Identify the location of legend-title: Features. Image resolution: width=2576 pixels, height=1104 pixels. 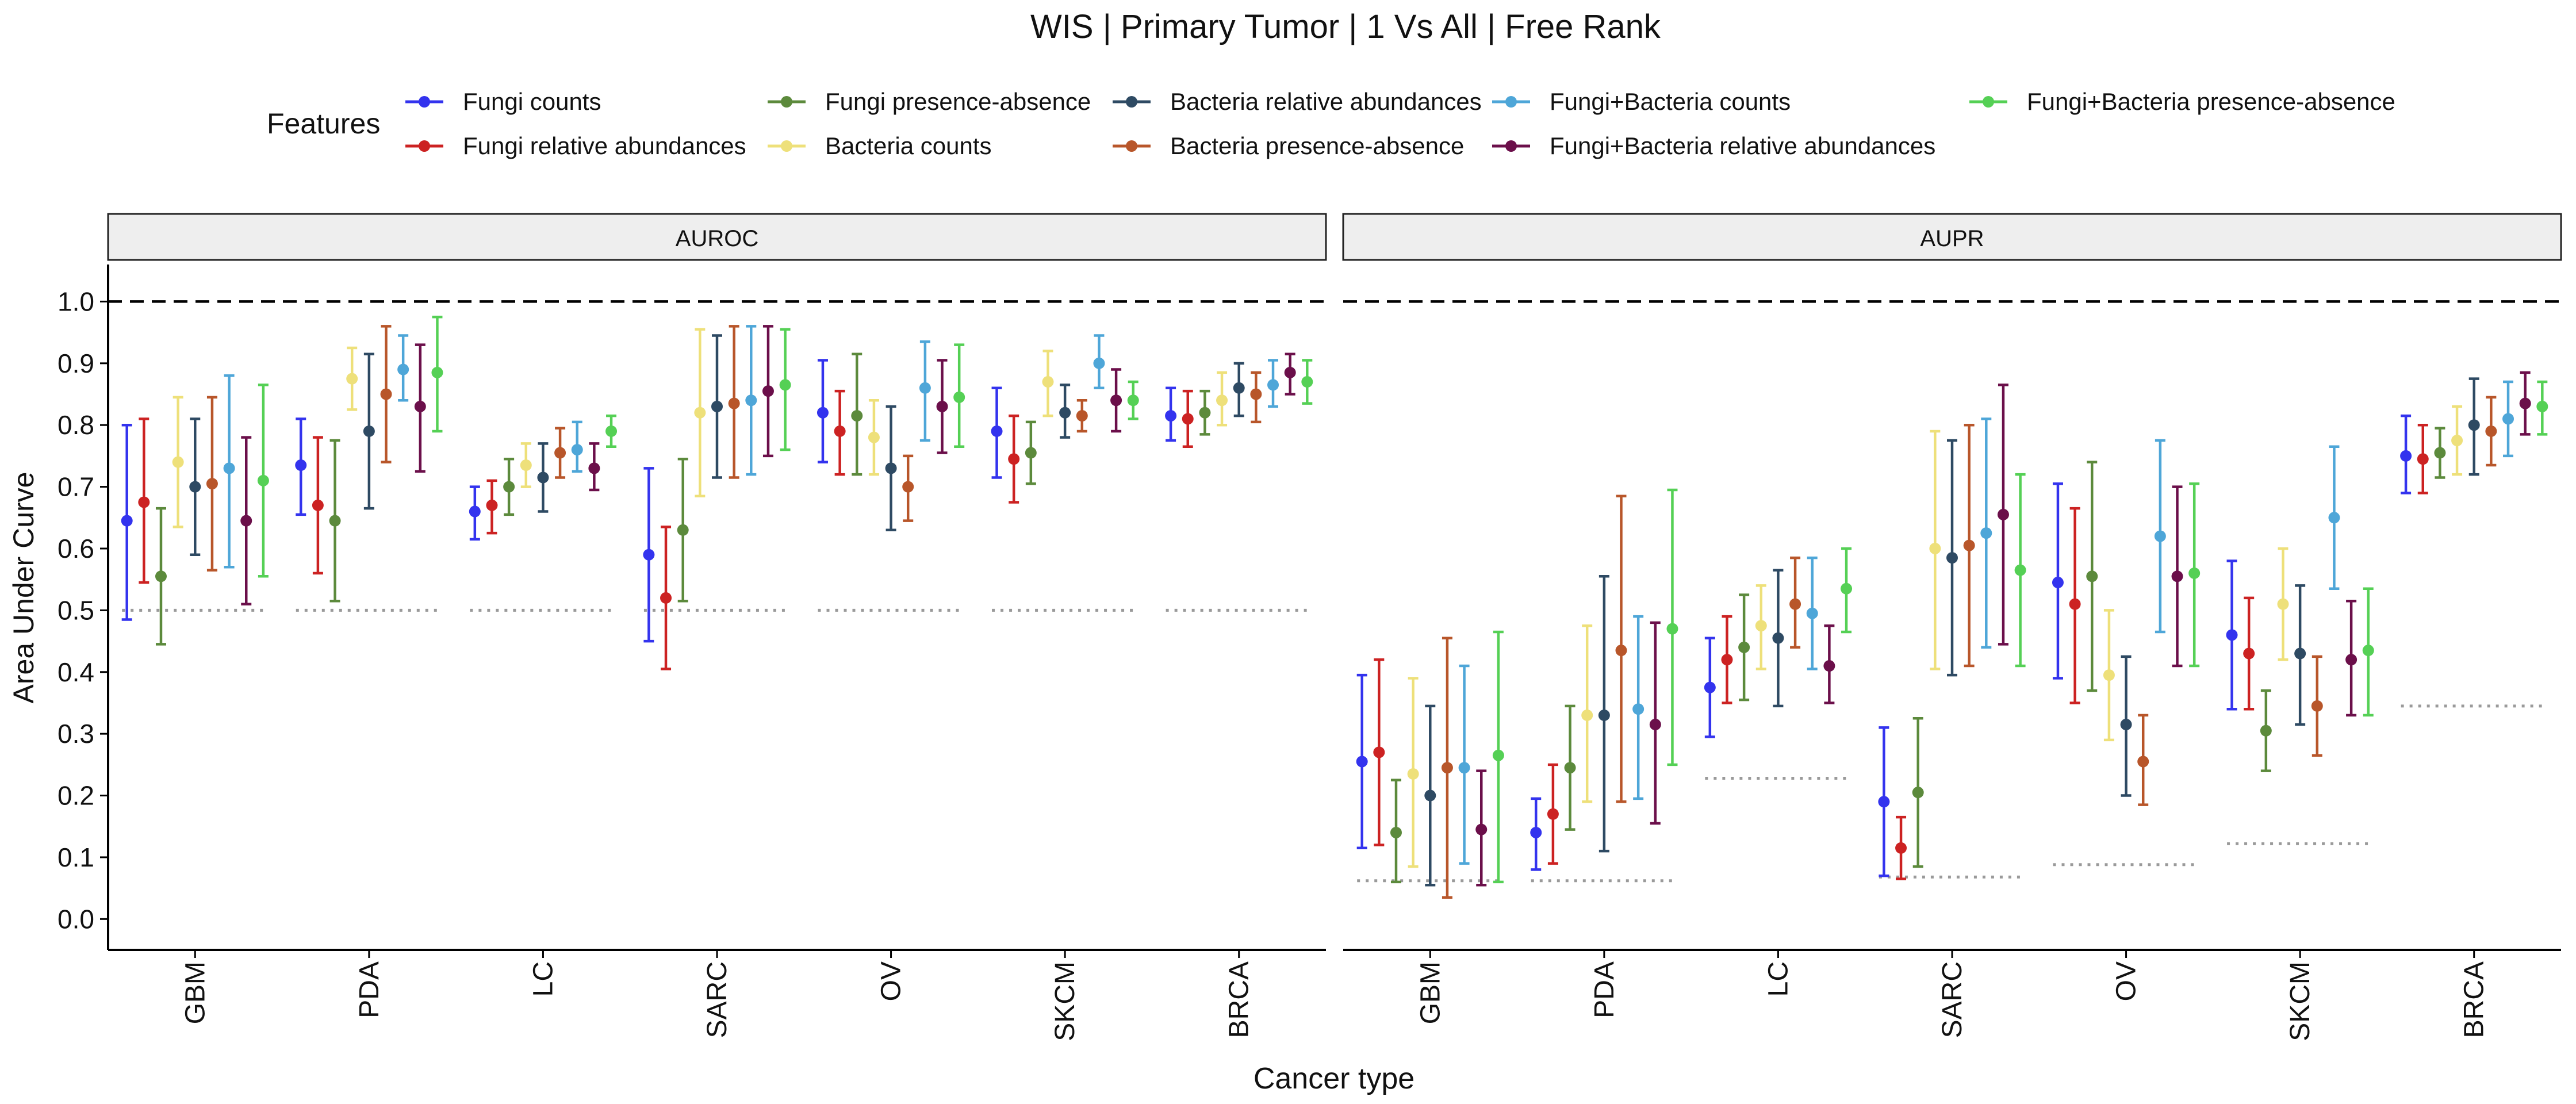
(323, 124).